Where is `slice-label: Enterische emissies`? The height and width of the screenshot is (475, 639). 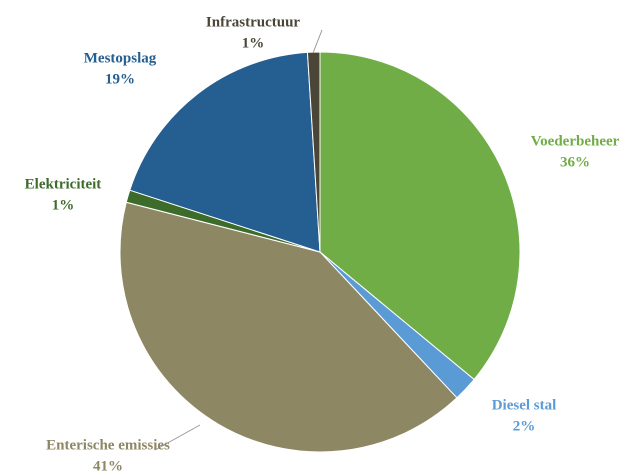
slice-label: Enterische emissies is located at coordinates (108, 445).